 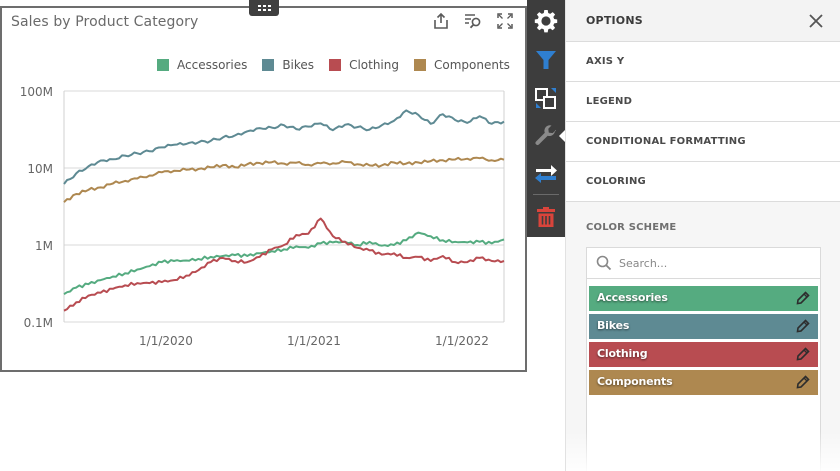 What do you see at coordinates (284, 179) in the screenshot?
I see `series-line-components` at bounding box center [284, 179].